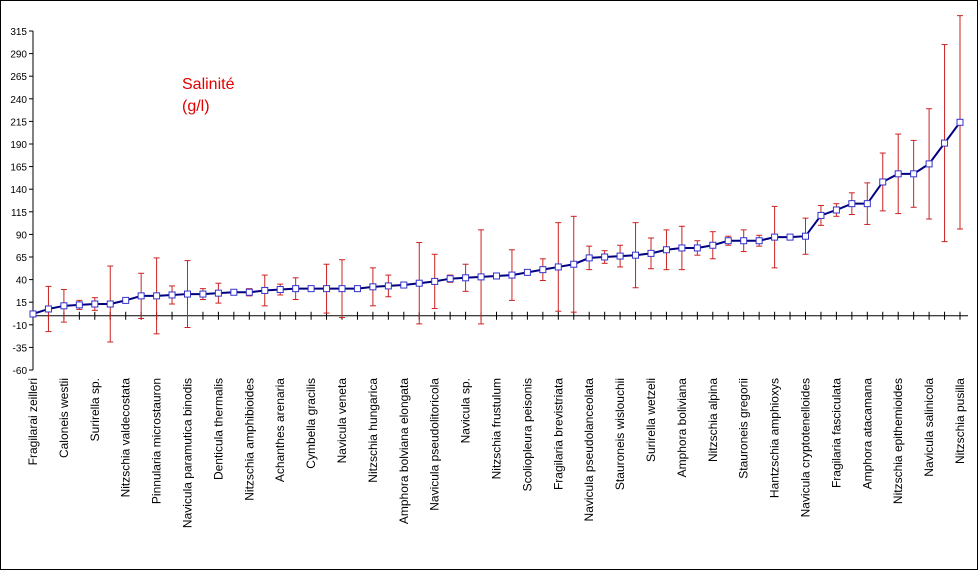 This screenshot has width=979, height=571. Describe the element at coordinates (22, 303) in the screenshot. I see `y-tick-label: 15` at that location.